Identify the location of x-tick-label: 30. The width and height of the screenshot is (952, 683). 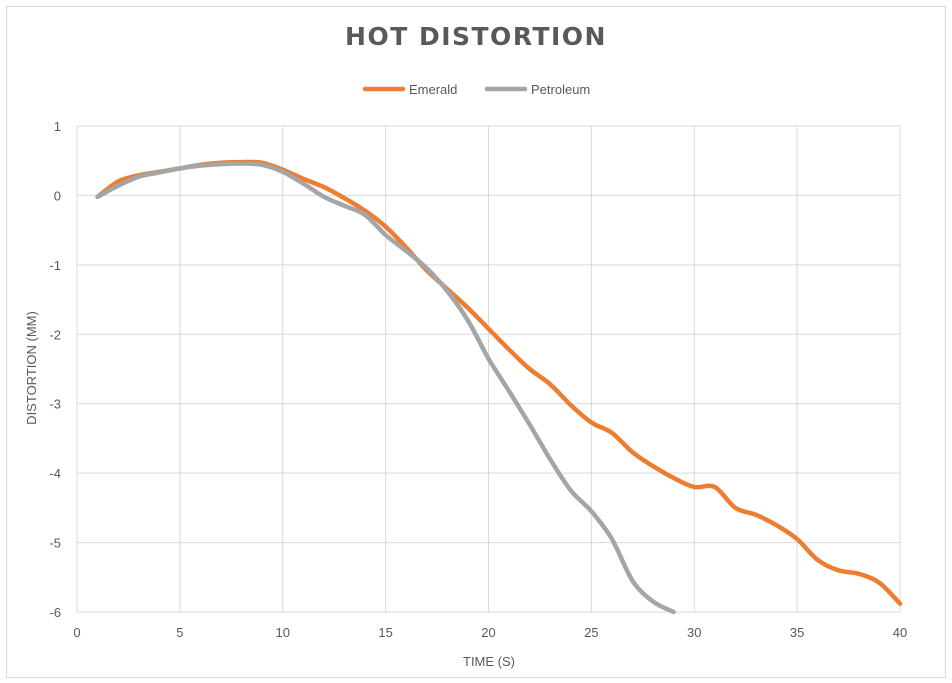
(694, 632).